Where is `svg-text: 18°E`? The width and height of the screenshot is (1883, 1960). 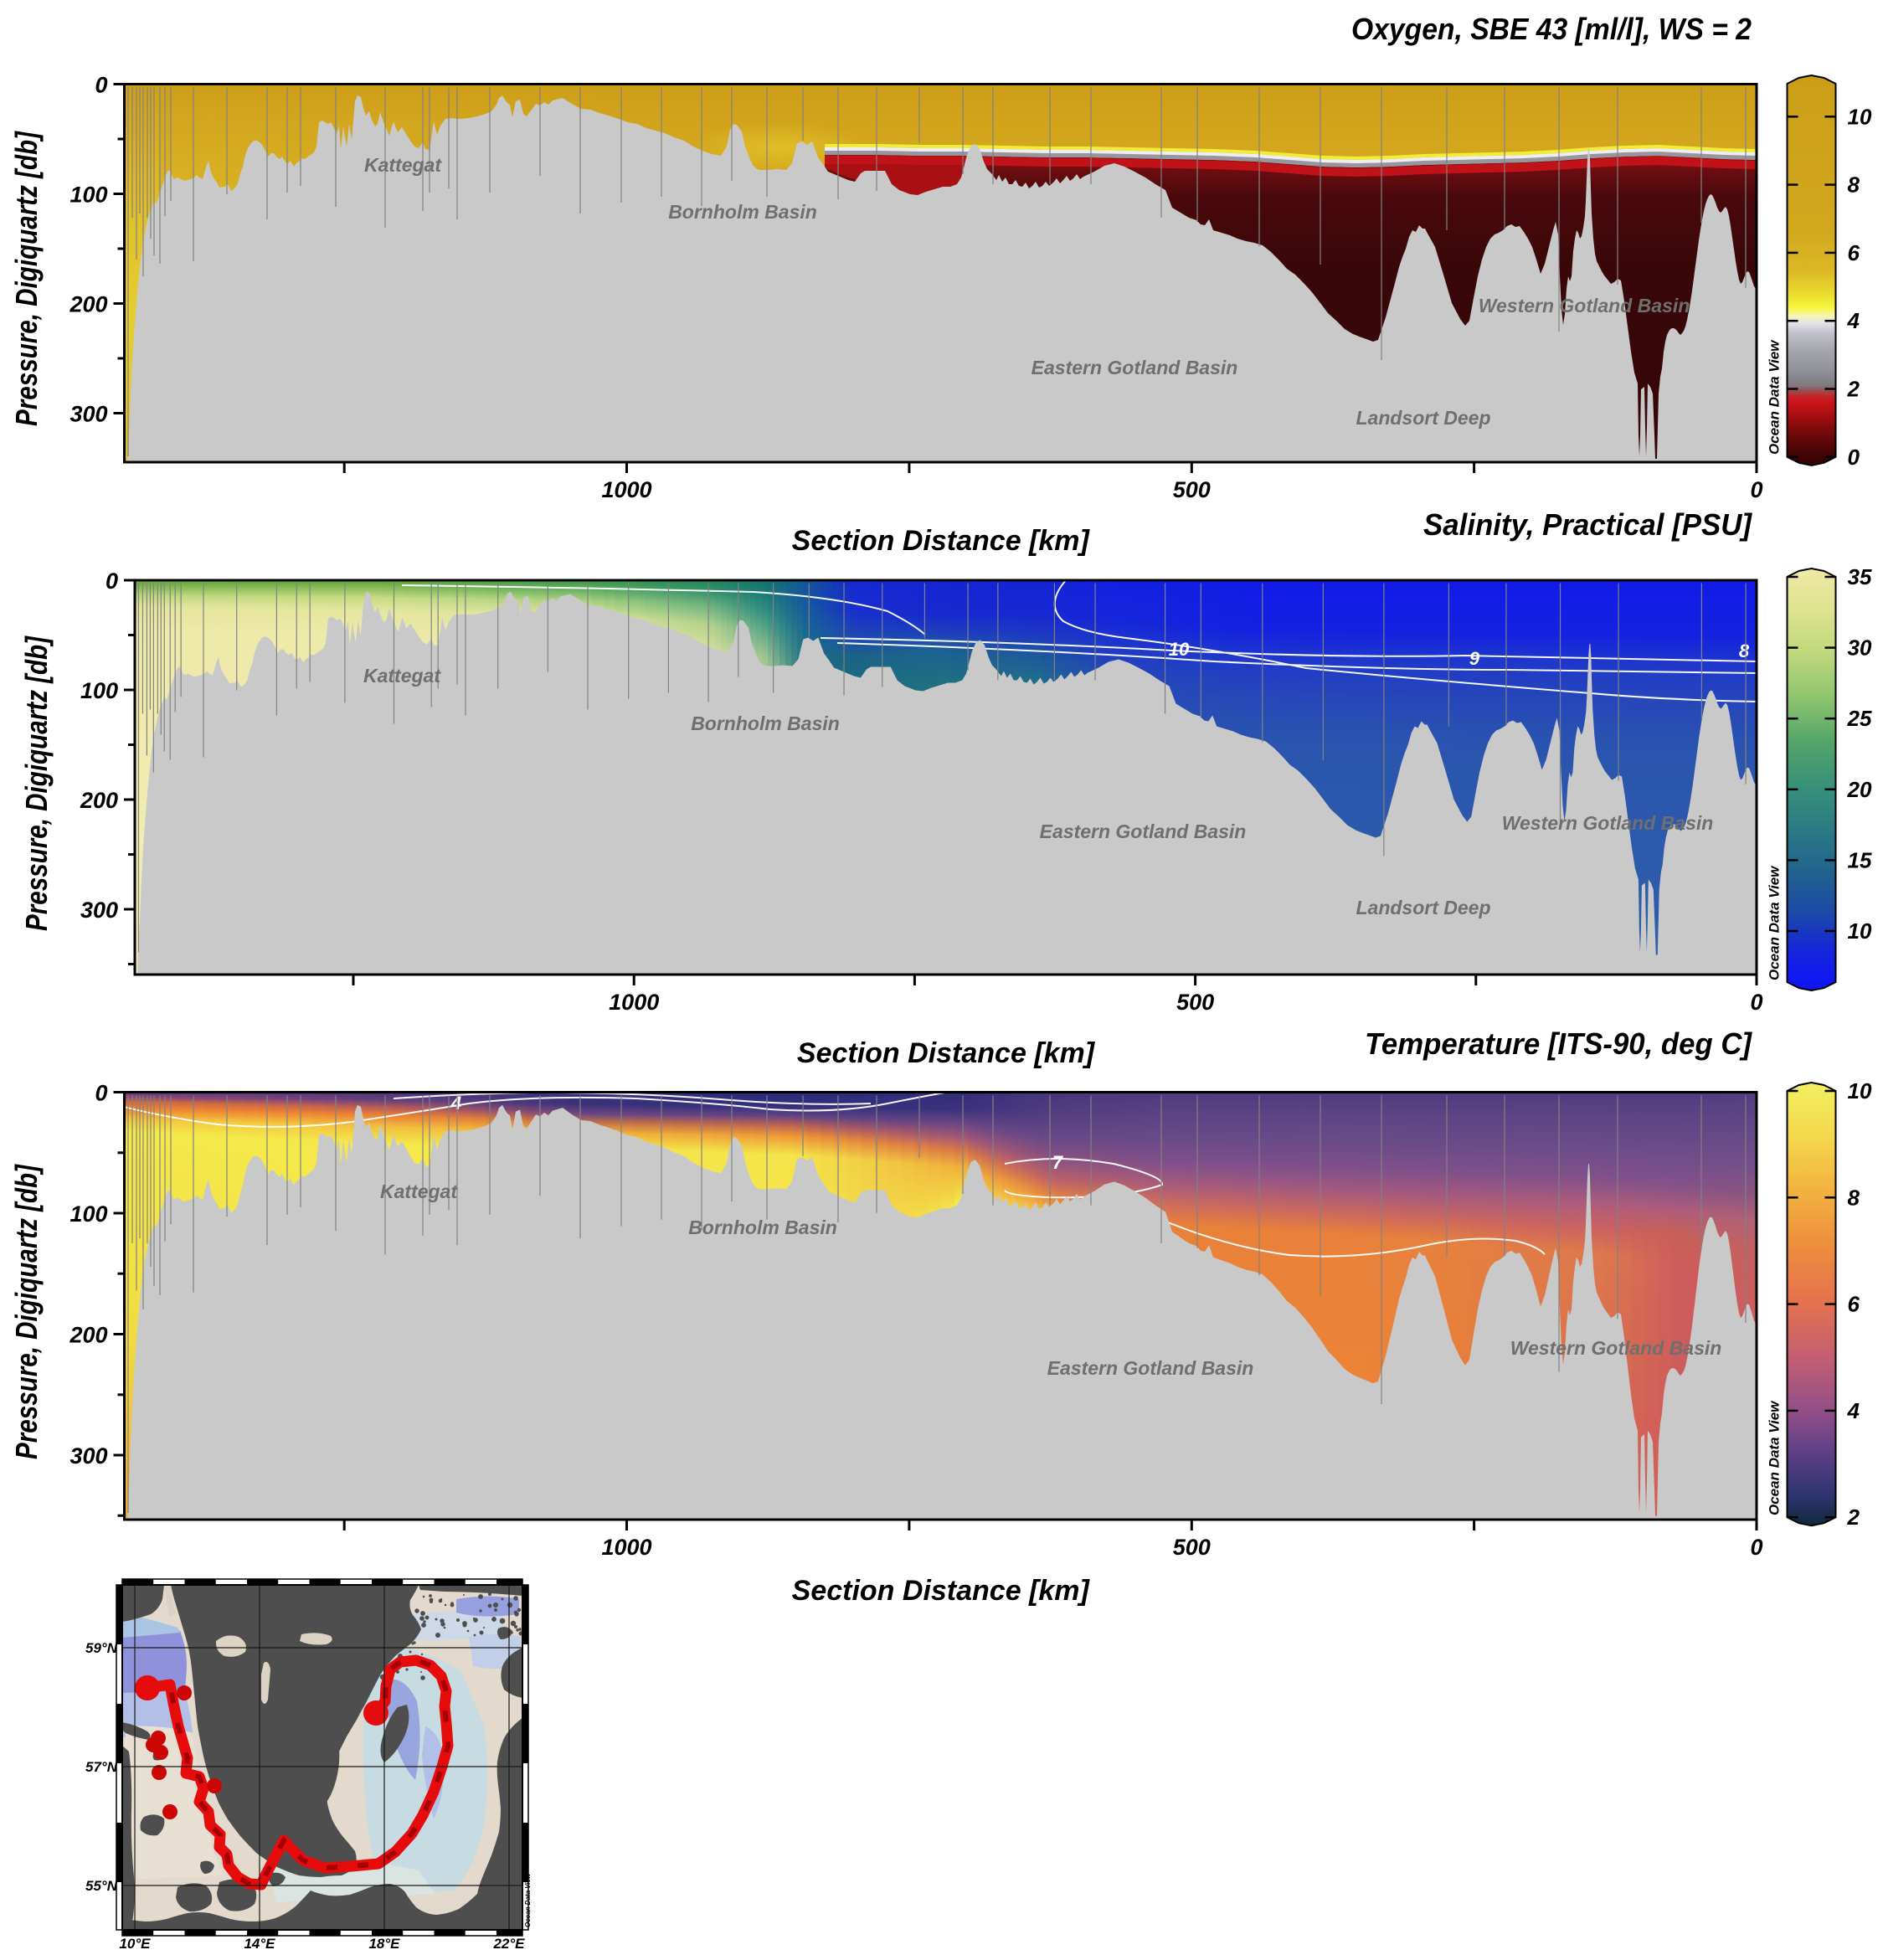
svg-text: 18°E is located at coordinates (384, 1944).